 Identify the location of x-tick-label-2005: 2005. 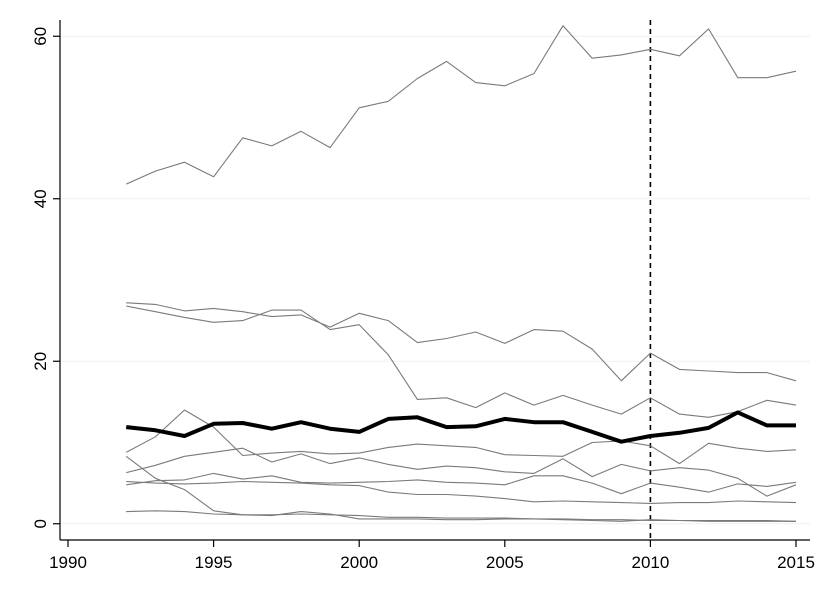
(505, 562).